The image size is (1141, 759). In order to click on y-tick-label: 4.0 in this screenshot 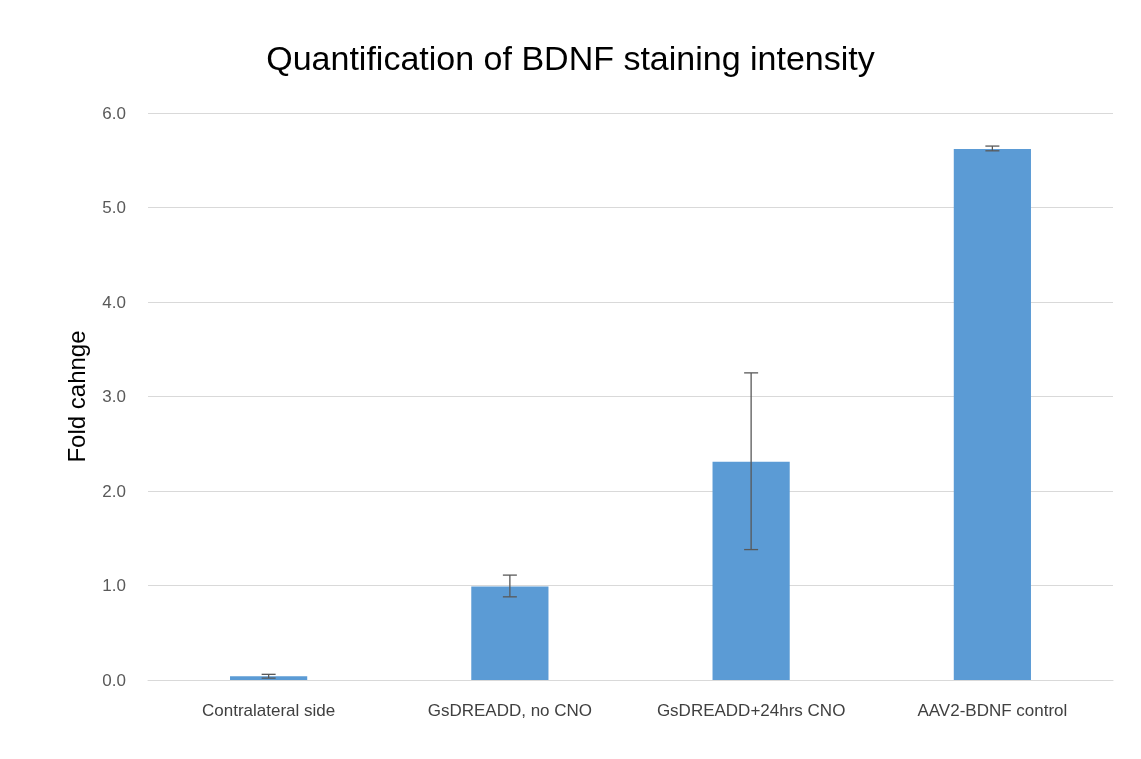, I will do `click(114, 302)`.